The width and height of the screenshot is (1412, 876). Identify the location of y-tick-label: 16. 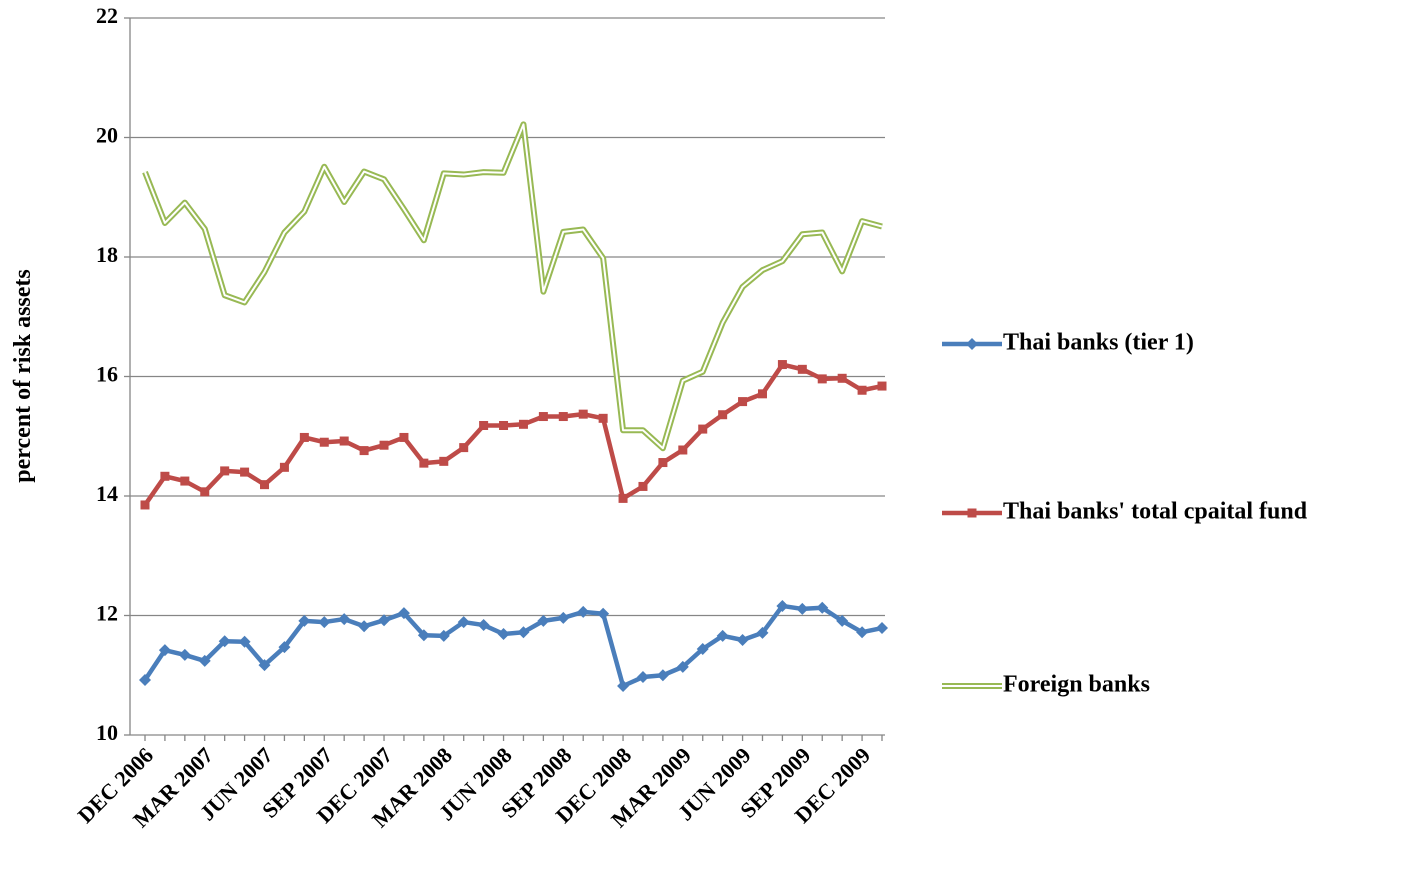
(107, 374).